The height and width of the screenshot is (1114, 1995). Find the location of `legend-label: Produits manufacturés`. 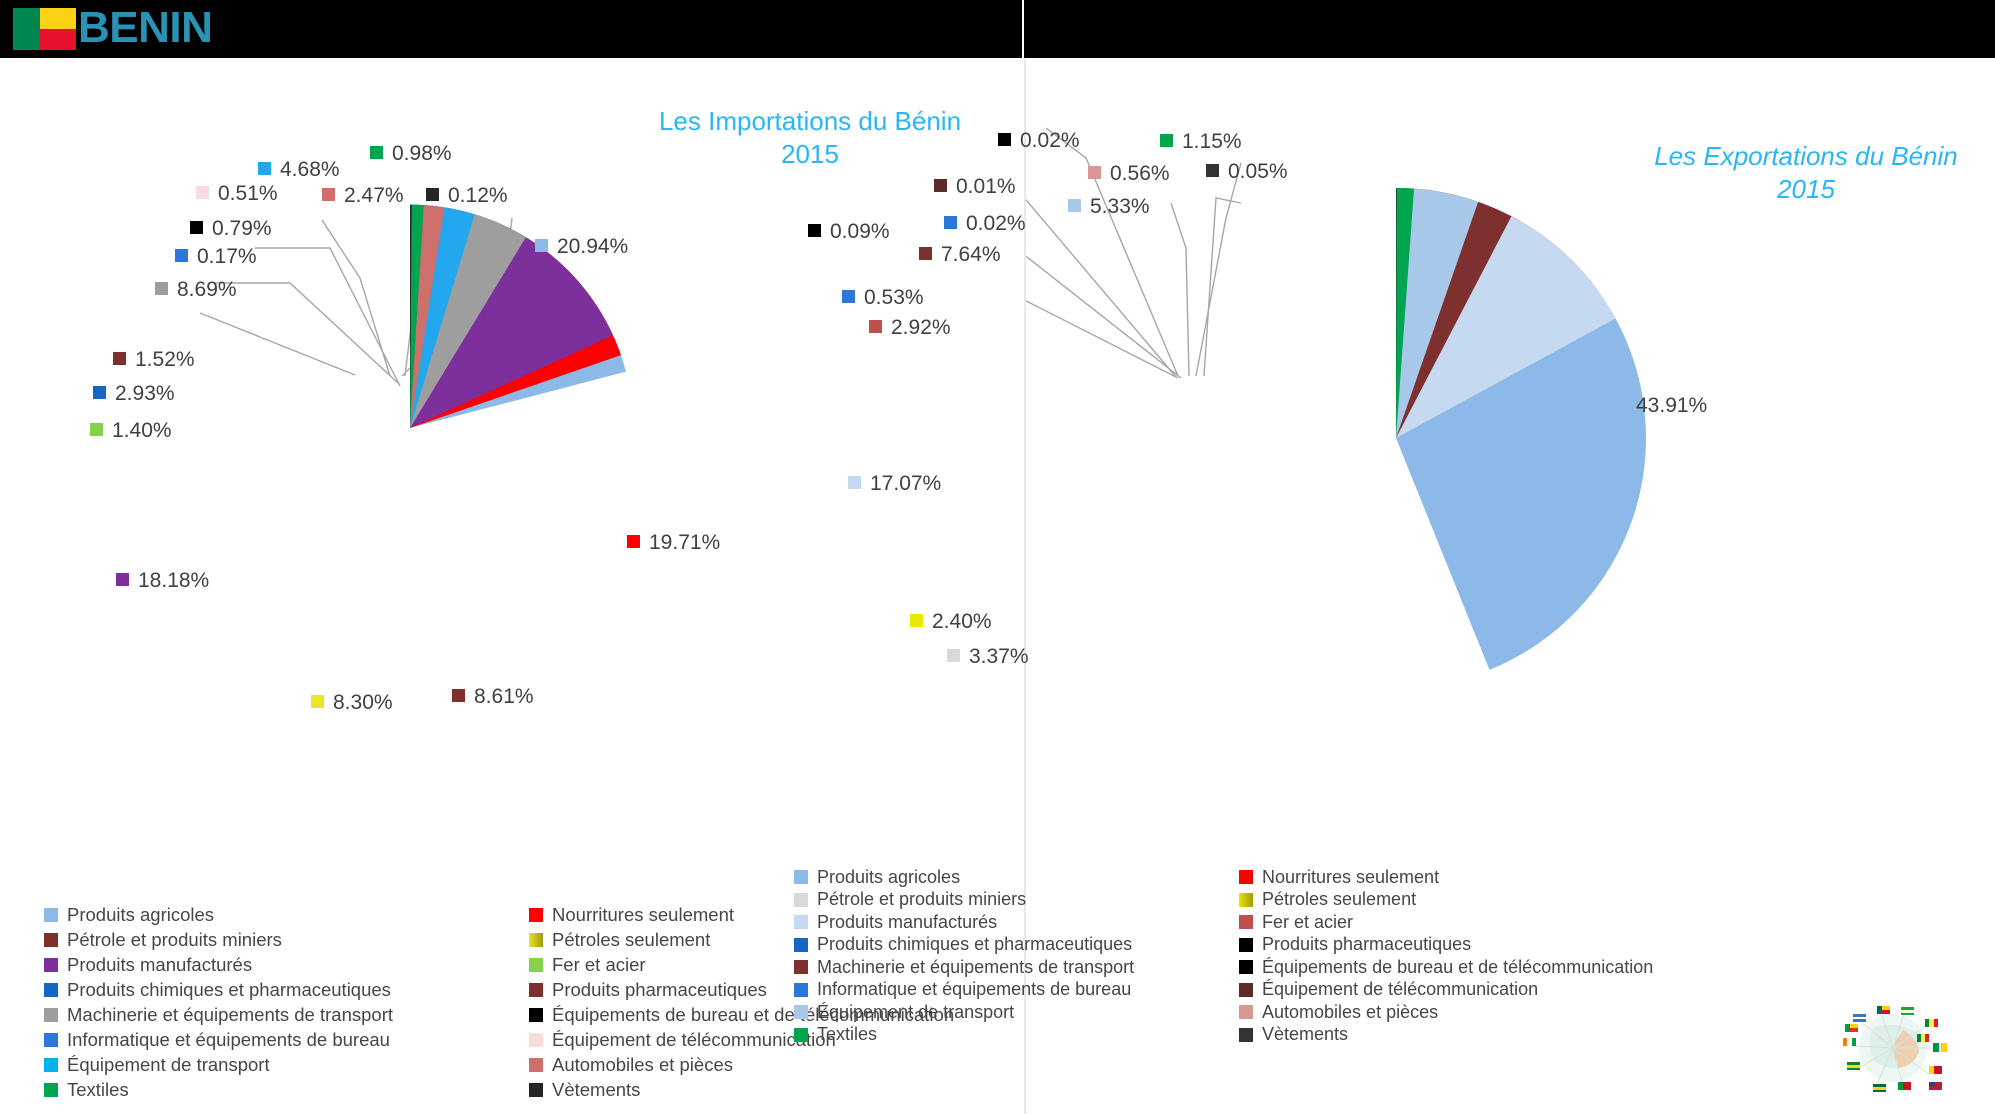

legend-label: Produits manufacturés is located at coordinates (907, 921).